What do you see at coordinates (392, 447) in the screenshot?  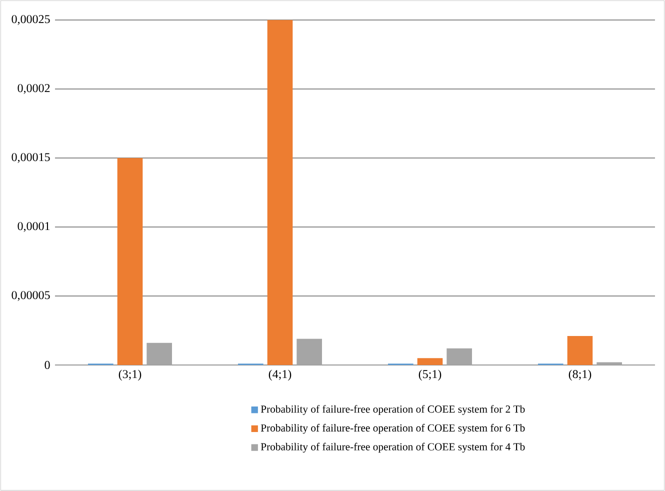 I see `legend-label: Probability of failure-free operation of COEE system for 4 Tb` at bounding box center [392, 447].